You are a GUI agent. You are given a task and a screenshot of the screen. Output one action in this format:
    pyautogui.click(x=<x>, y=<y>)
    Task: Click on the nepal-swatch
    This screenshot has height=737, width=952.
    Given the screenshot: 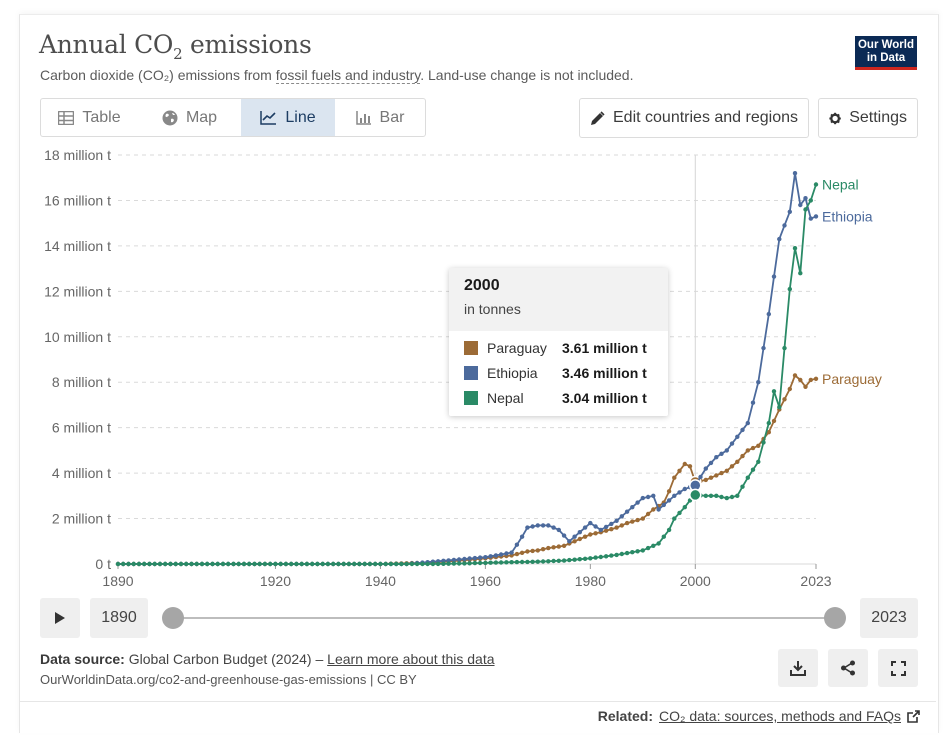 What is the action you would take?
    pyautogui.click(x=471, y=398)
    